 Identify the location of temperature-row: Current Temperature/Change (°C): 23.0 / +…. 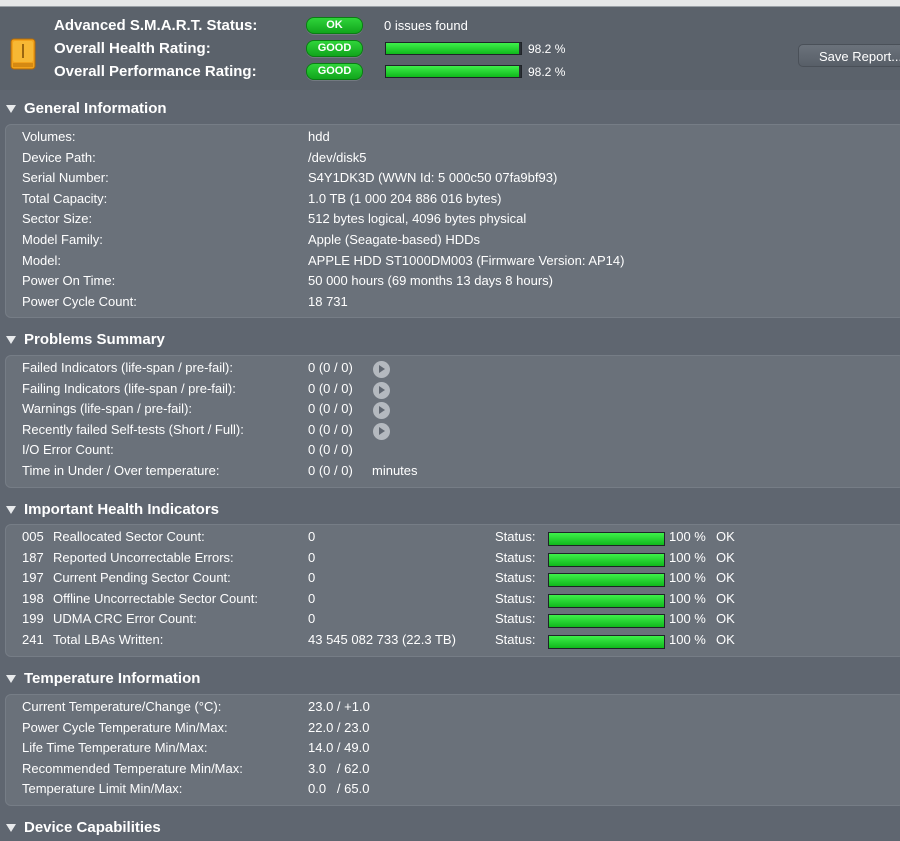
(450, 709).